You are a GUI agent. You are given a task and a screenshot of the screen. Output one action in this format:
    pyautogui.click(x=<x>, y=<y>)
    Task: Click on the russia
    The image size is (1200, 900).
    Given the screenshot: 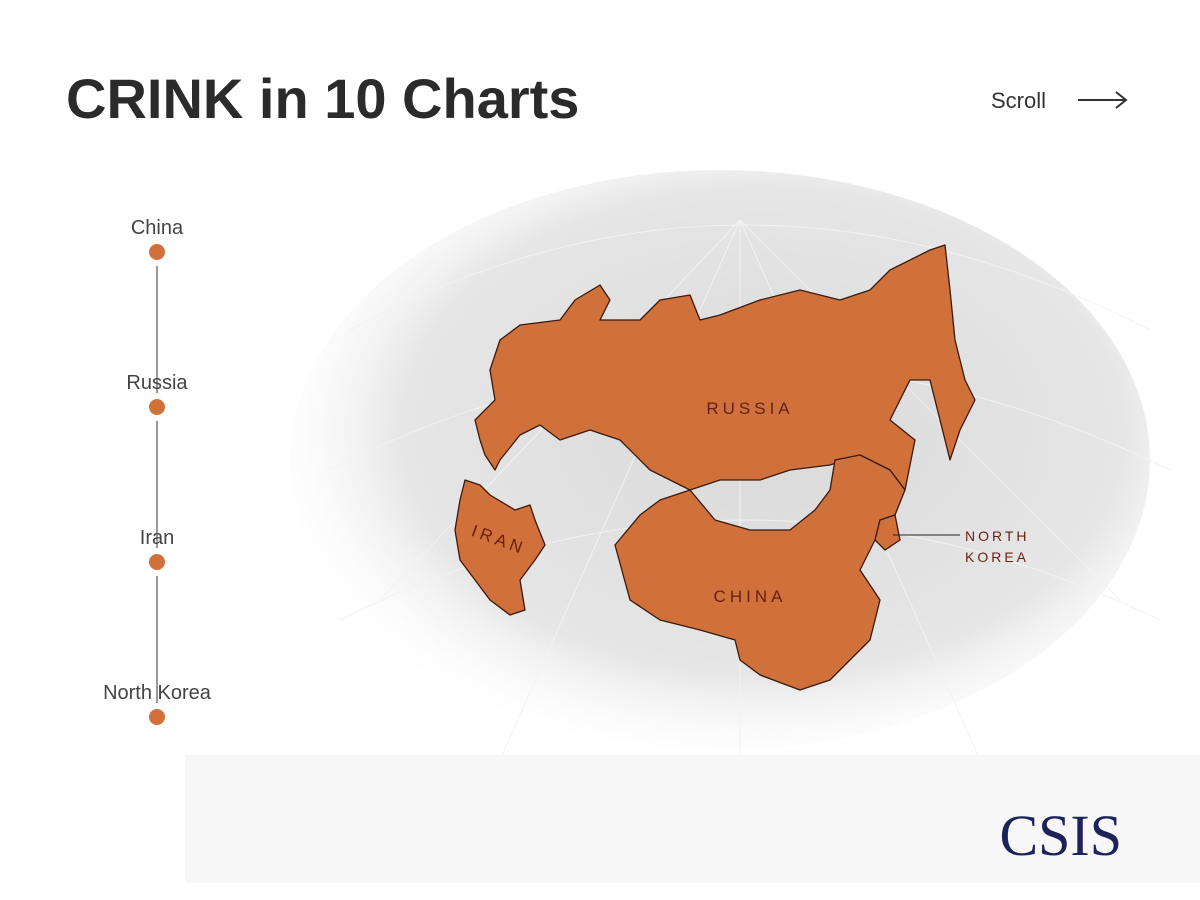 What is the action you would take?
    pyautogui.click(x=725, y=367)
    